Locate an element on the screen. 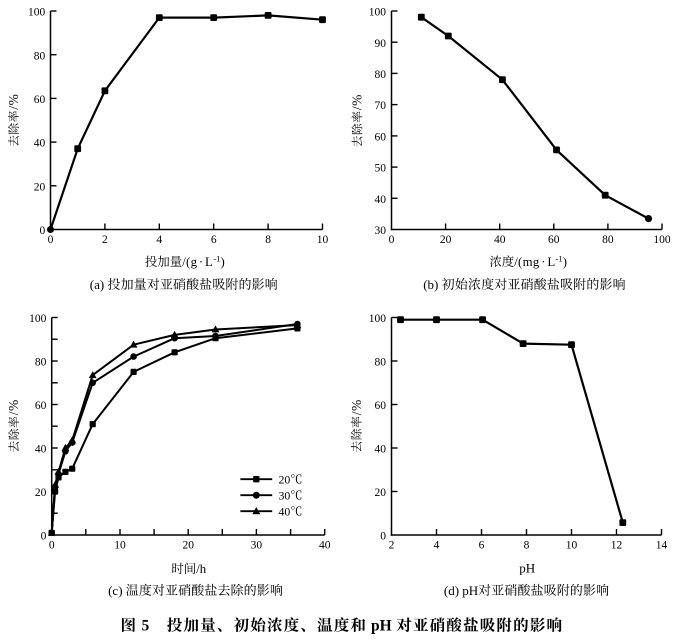 The width and height of the screenshot is (683, 641). svg-text: (b) is located at coordinates (430, 284).